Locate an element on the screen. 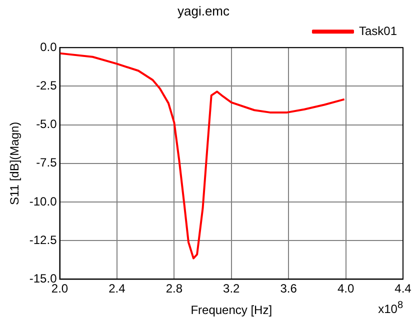 This screenshot has height=322, width=415. chart-title: yagi.emc is located at coordinates (203, 10).